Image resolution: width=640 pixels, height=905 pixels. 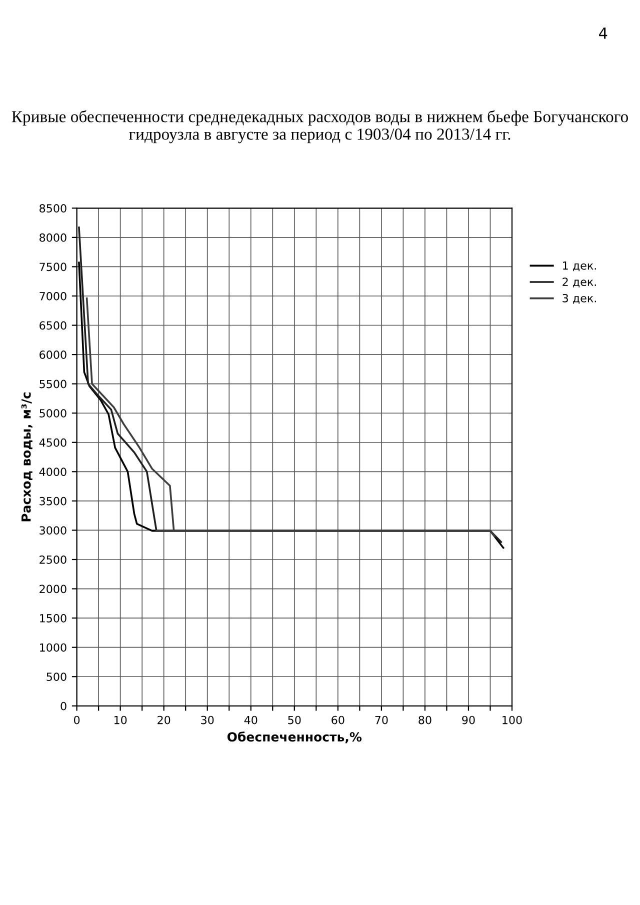 I want to click on y-tick-label: 5500, so click(x=53, y=384).